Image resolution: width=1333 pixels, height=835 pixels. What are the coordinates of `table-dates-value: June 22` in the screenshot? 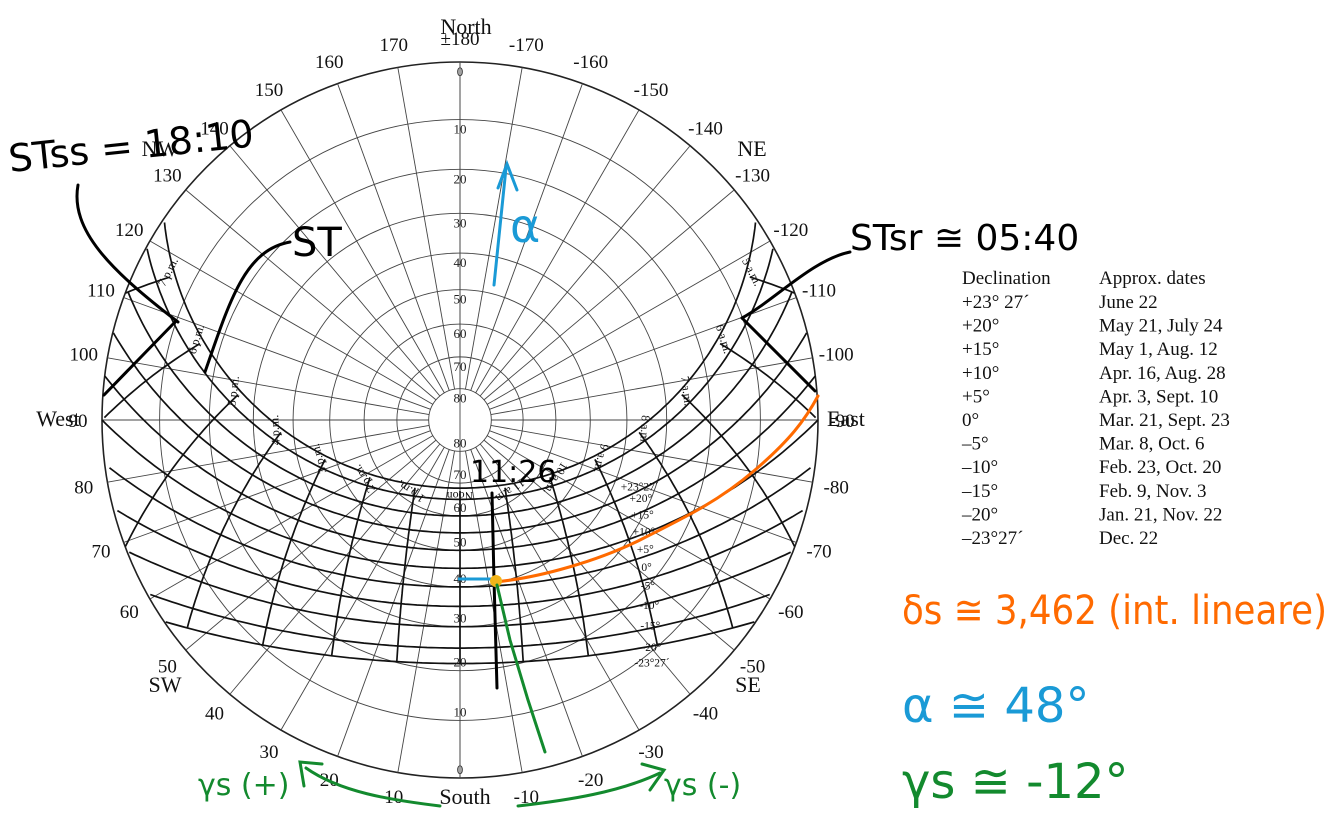 It's located at (1128, 302).